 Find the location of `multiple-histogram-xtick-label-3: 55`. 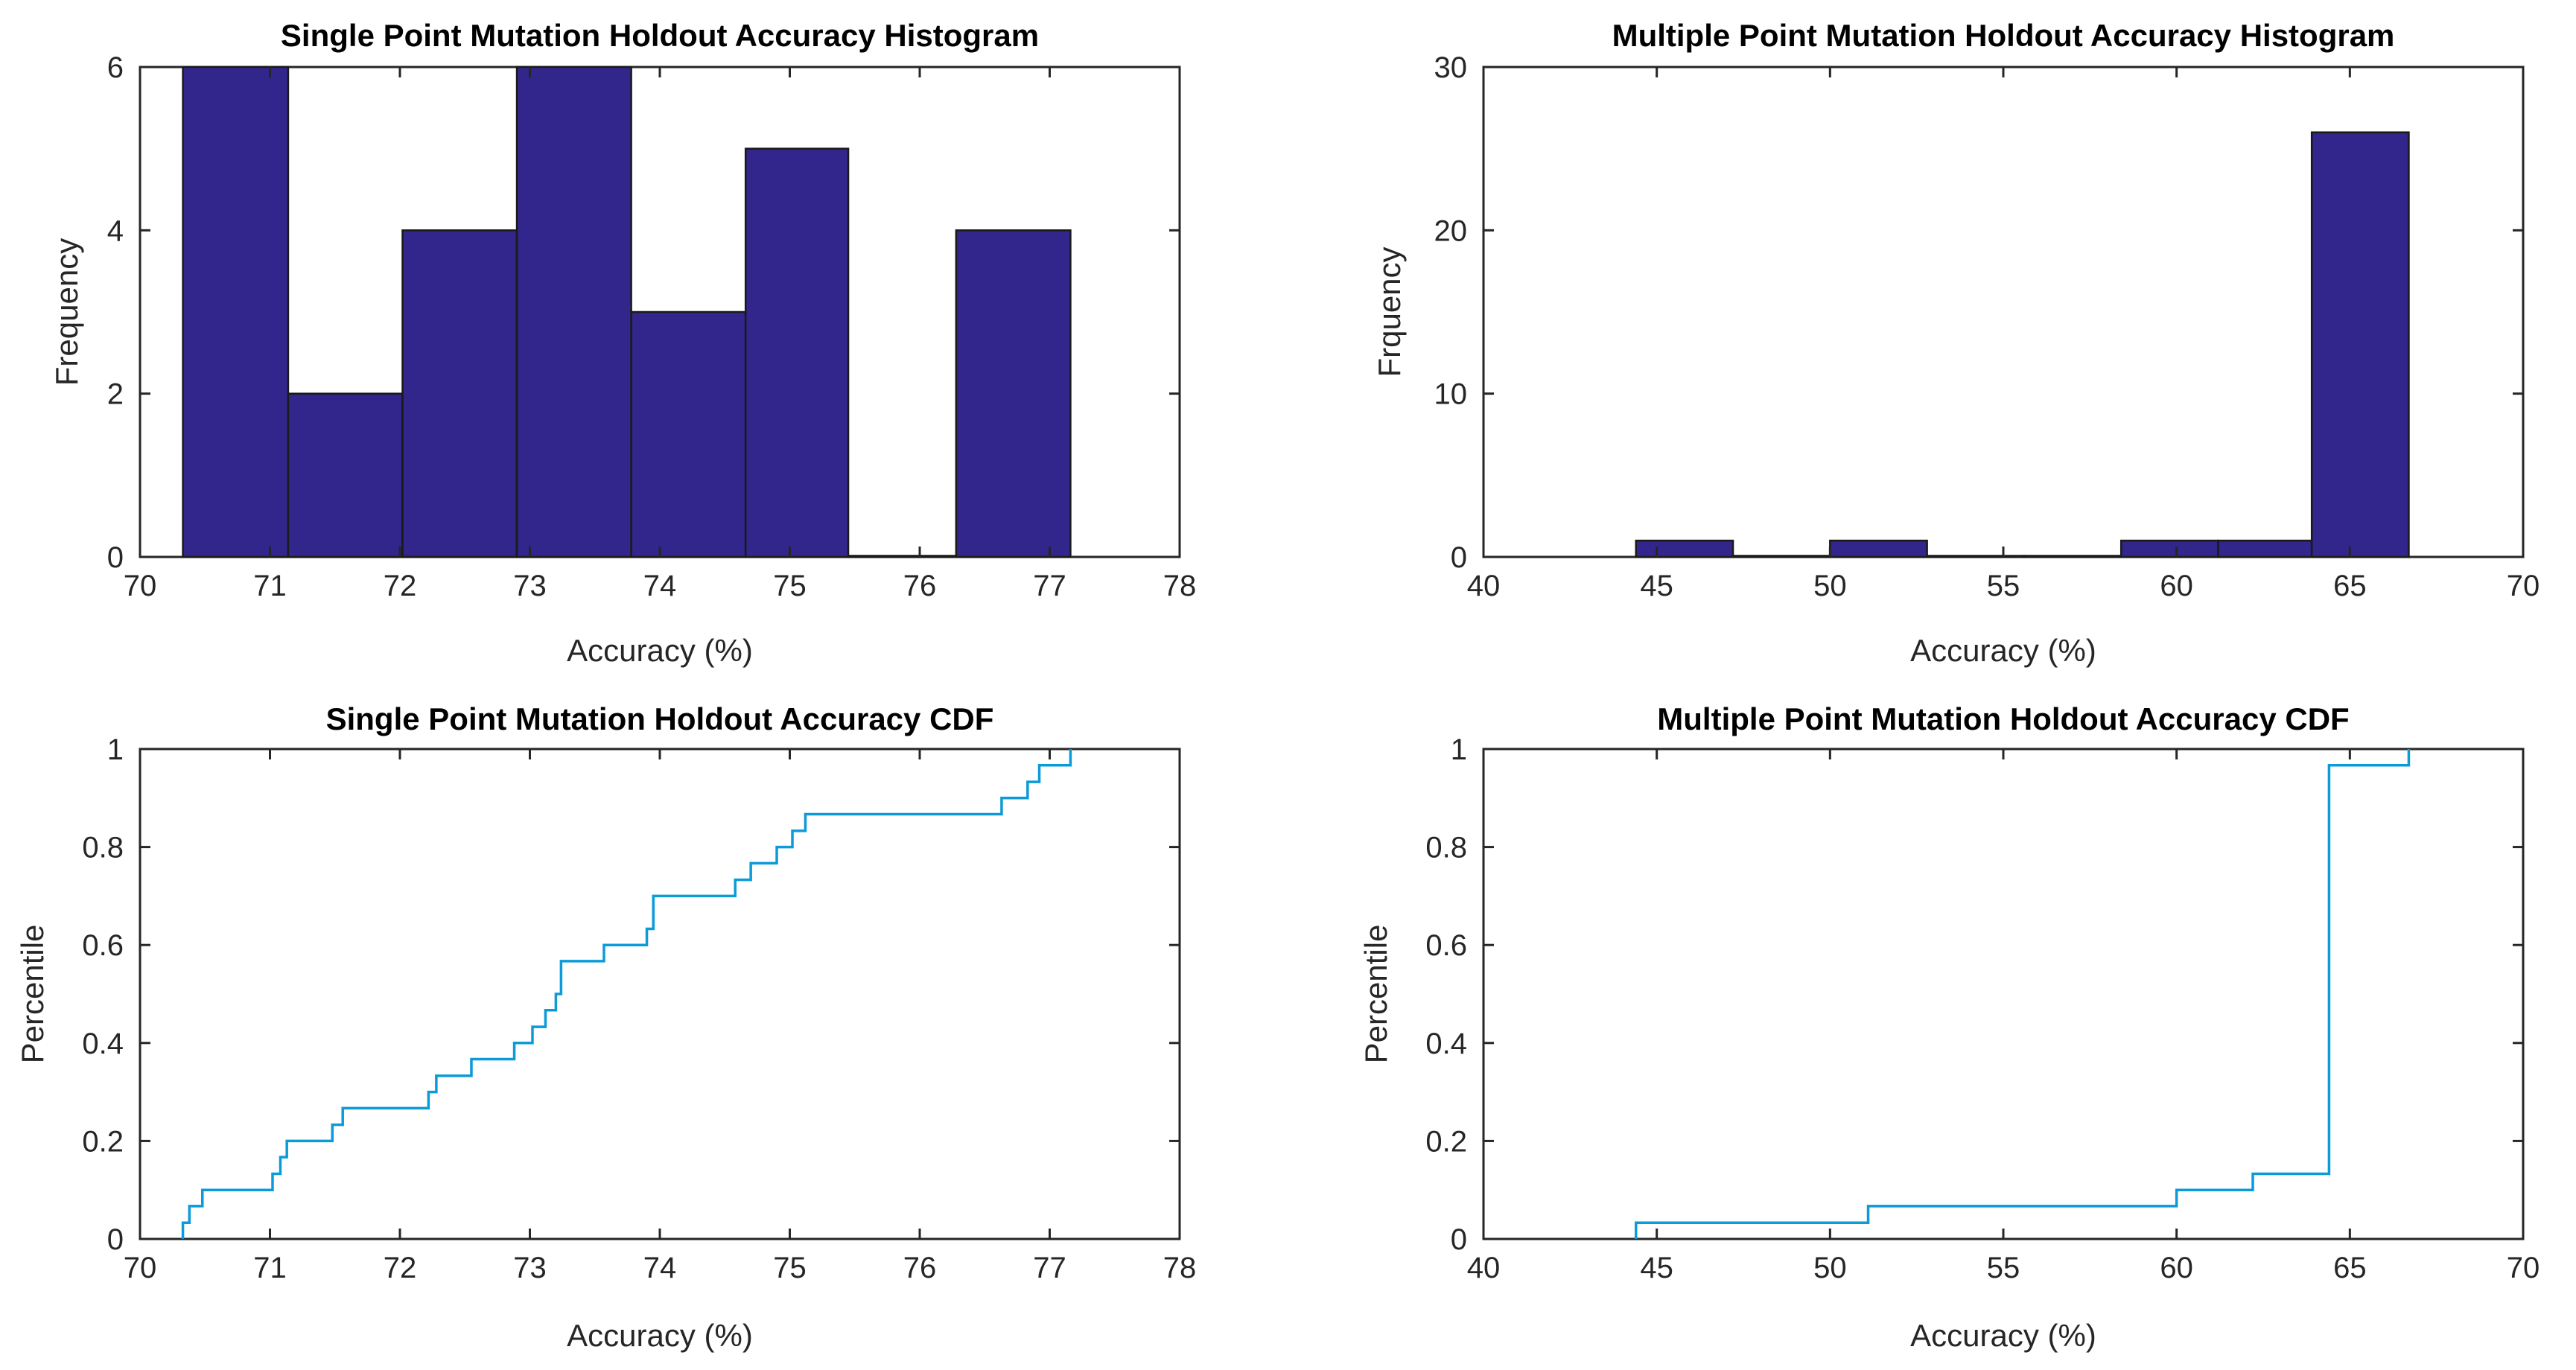

multiple-histogram-xtick-label-3: 55 is located at coordinates (2003, 586).